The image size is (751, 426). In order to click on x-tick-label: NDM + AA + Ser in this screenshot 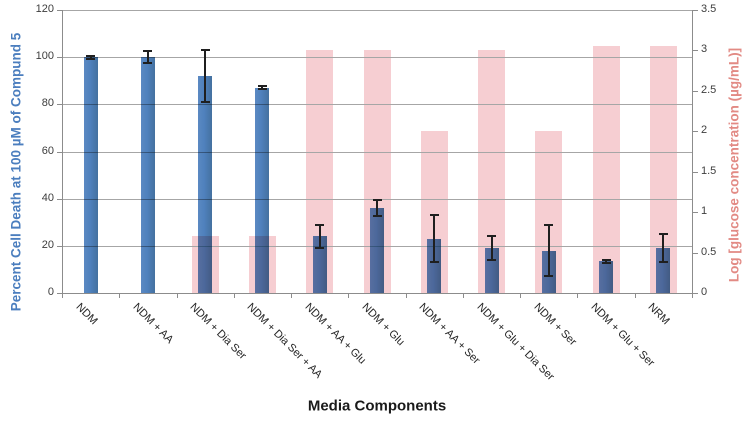, I will do `click(449, 334)`.